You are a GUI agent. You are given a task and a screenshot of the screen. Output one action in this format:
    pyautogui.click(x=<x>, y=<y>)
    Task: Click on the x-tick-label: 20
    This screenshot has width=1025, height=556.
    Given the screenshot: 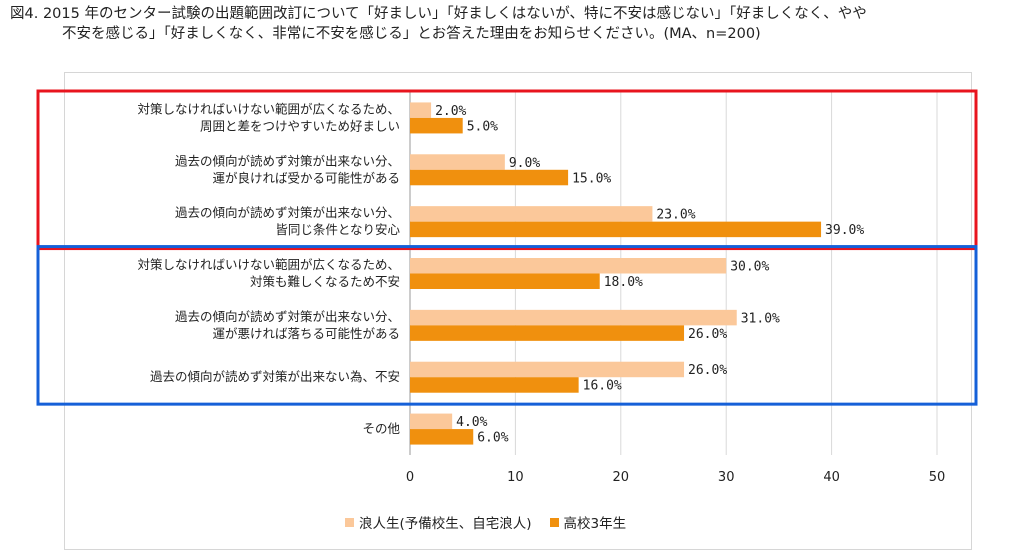 What is the action you would take?
    pyautogui.click(x=621, y=477)
    